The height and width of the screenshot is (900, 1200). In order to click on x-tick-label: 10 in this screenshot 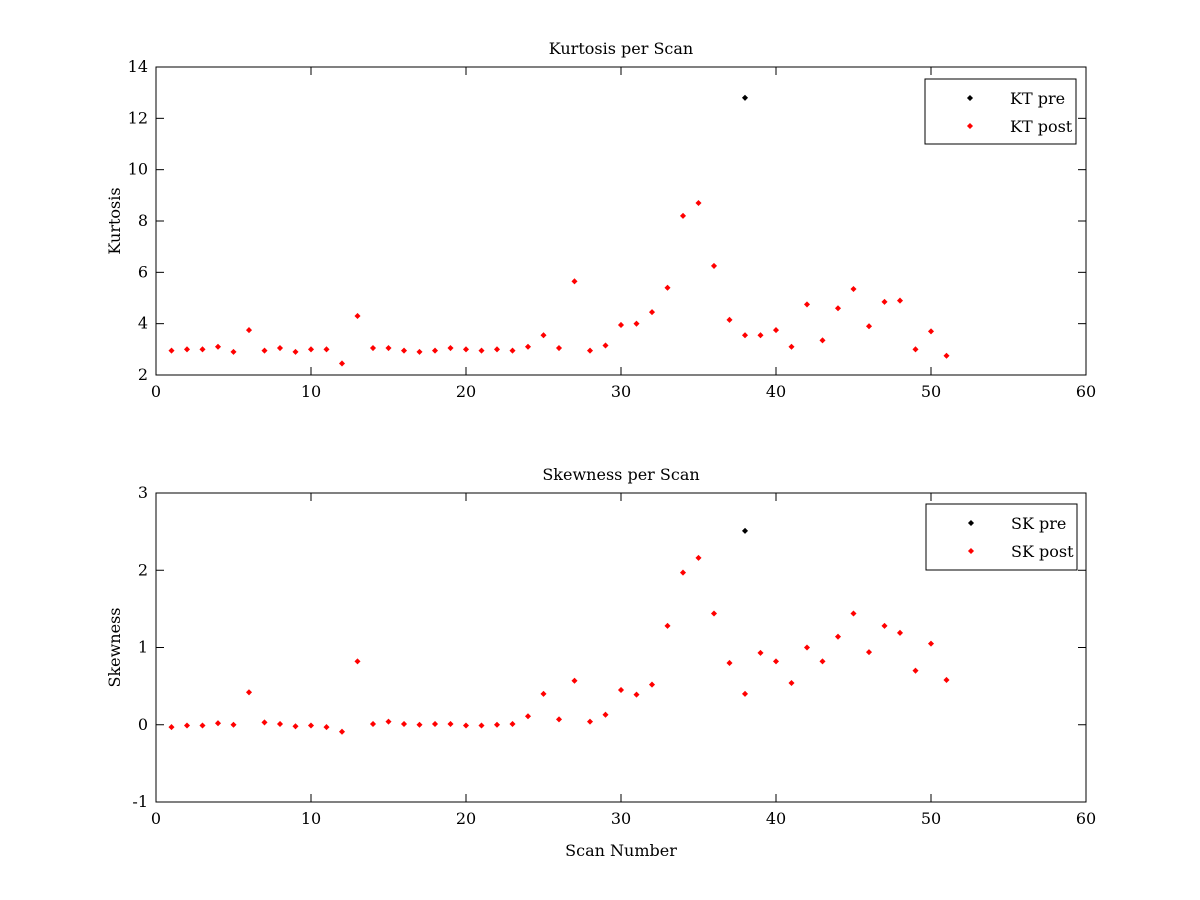, I will do `click(311, 818)`.